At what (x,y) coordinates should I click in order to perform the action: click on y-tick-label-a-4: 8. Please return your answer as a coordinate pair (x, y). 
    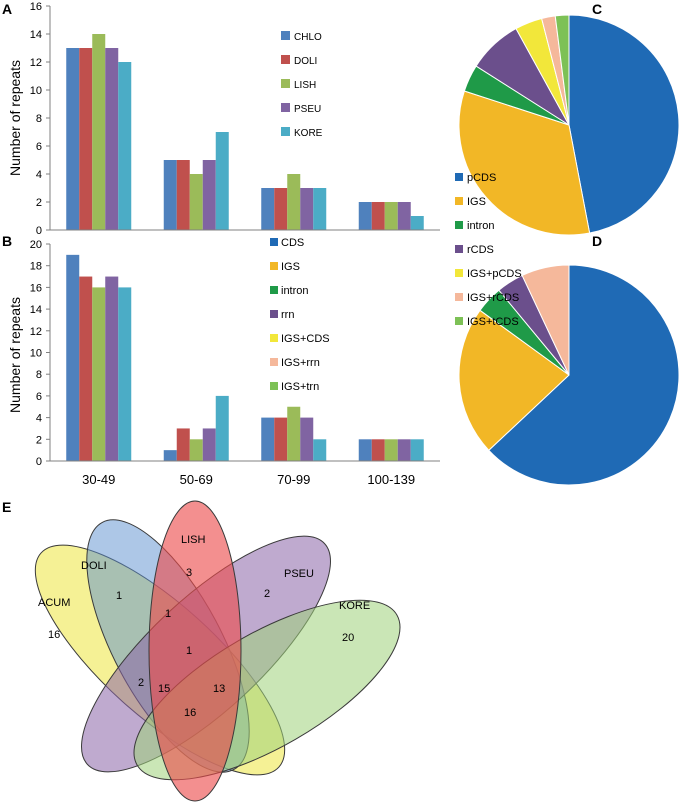
    Looking at the image, I should click on (39, 119).